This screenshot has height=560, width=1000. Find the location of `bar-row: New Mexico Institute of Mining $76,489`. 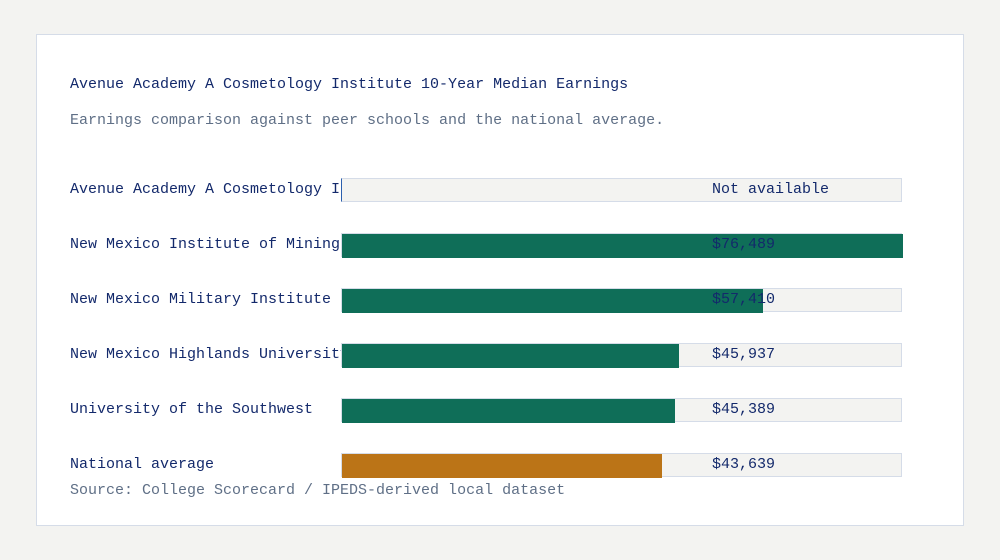

bar-row: New Mexico Institute of Mining $76,489 is located at coordinates (486, 245).